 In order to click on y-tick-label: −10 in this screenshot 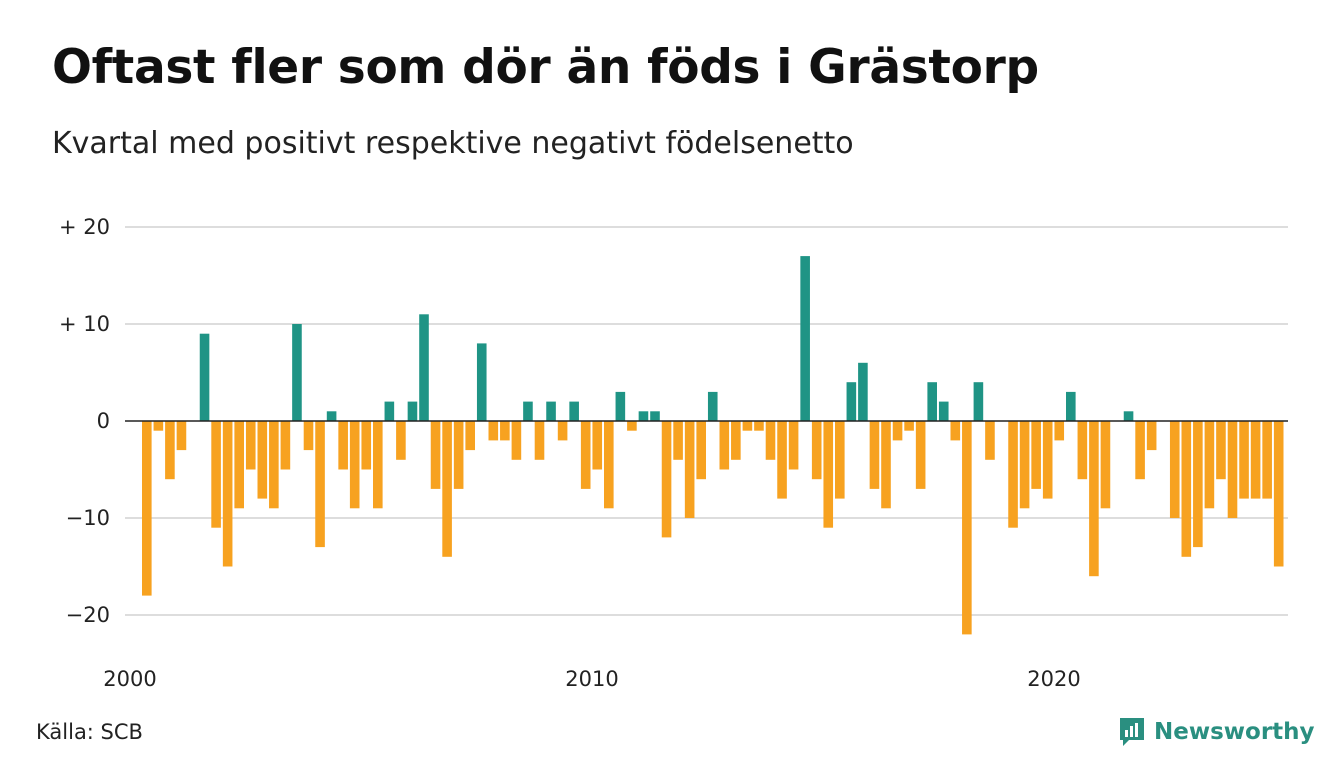, I will do `click(88, 518)`.